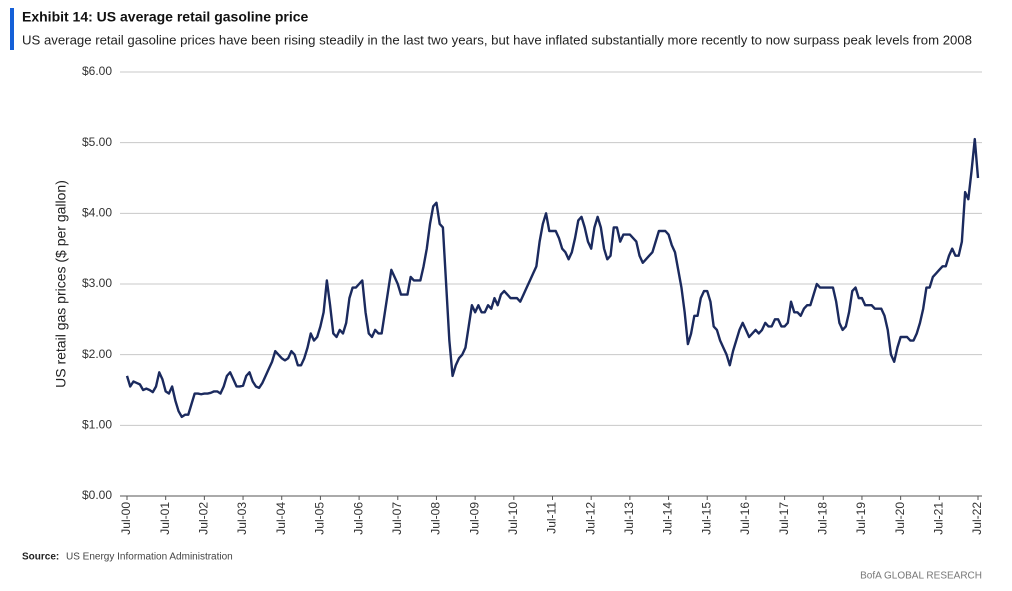 The image size is (1012, 591). Describe the element at coordinates (977, 518) in the screenshot. I see `x-tick-label: Jul-22` at that location.